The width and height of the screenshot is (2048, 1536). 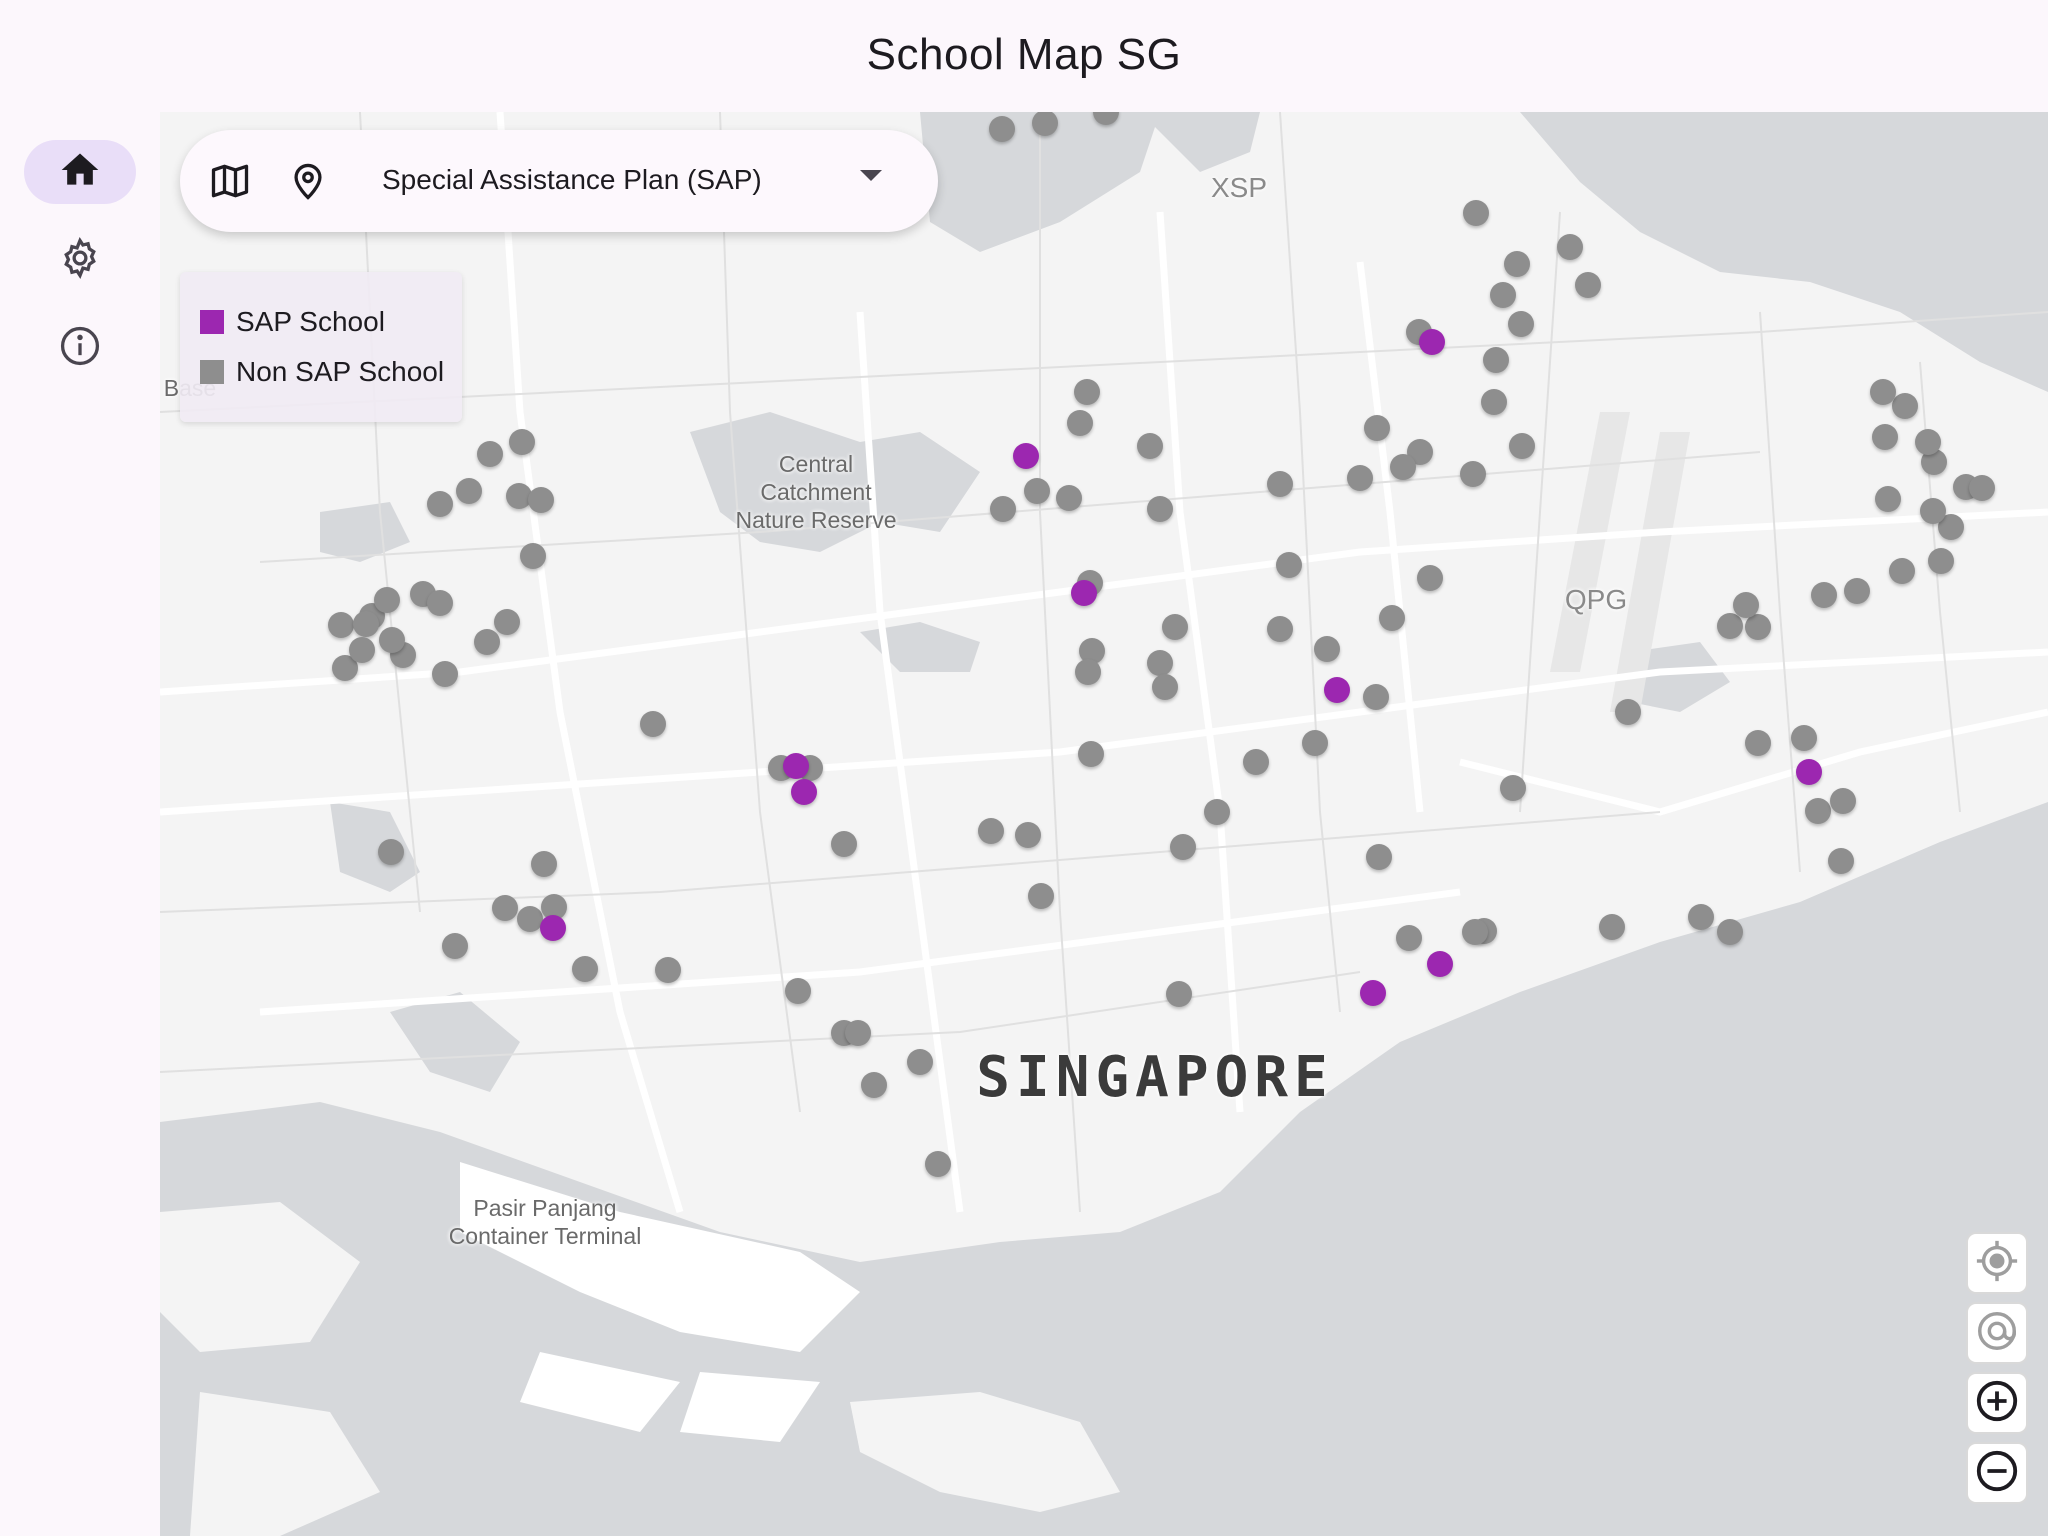 I want to click on school-type-select: Special Assistance Plan (SAP), so click(x=572, y=179).